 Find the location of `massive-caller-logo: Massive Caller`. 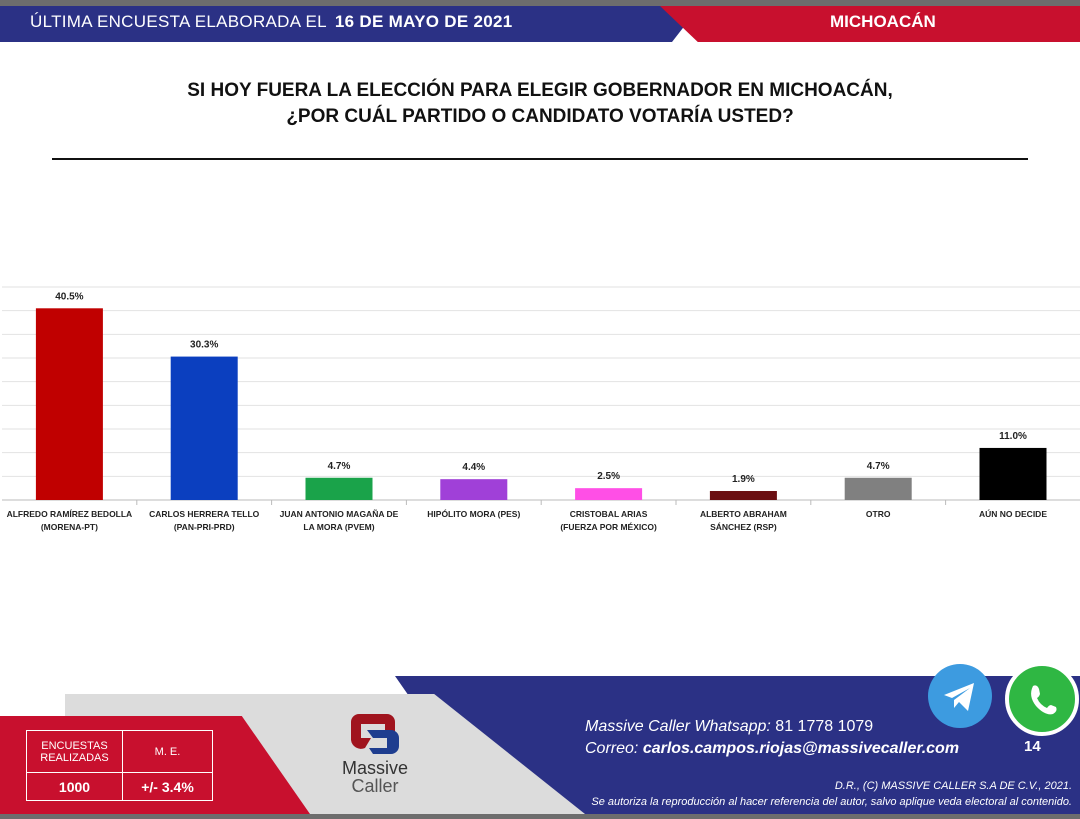

massive-caller-logo: Massive Caller is located at coordinates (375, 751).